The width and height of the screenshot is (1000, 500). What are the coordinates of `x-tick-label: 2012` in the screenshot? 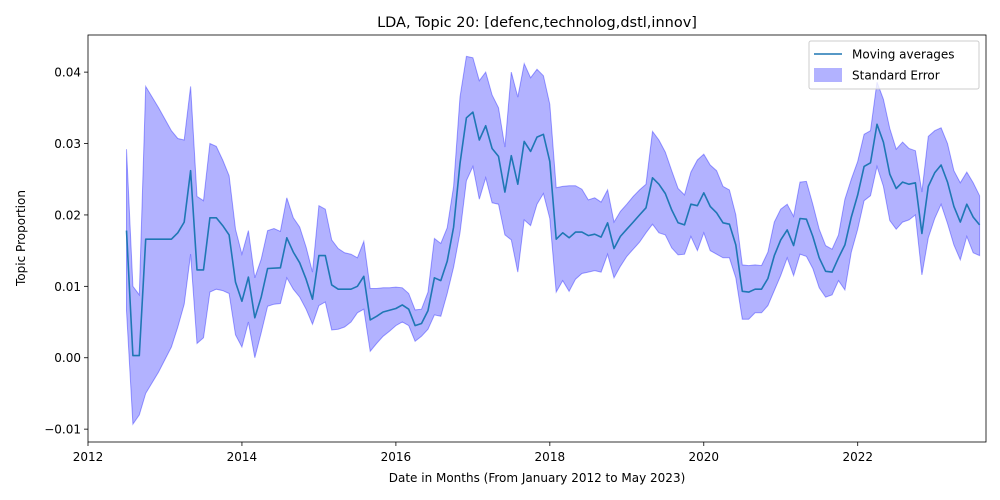 It's located at (88, 457).